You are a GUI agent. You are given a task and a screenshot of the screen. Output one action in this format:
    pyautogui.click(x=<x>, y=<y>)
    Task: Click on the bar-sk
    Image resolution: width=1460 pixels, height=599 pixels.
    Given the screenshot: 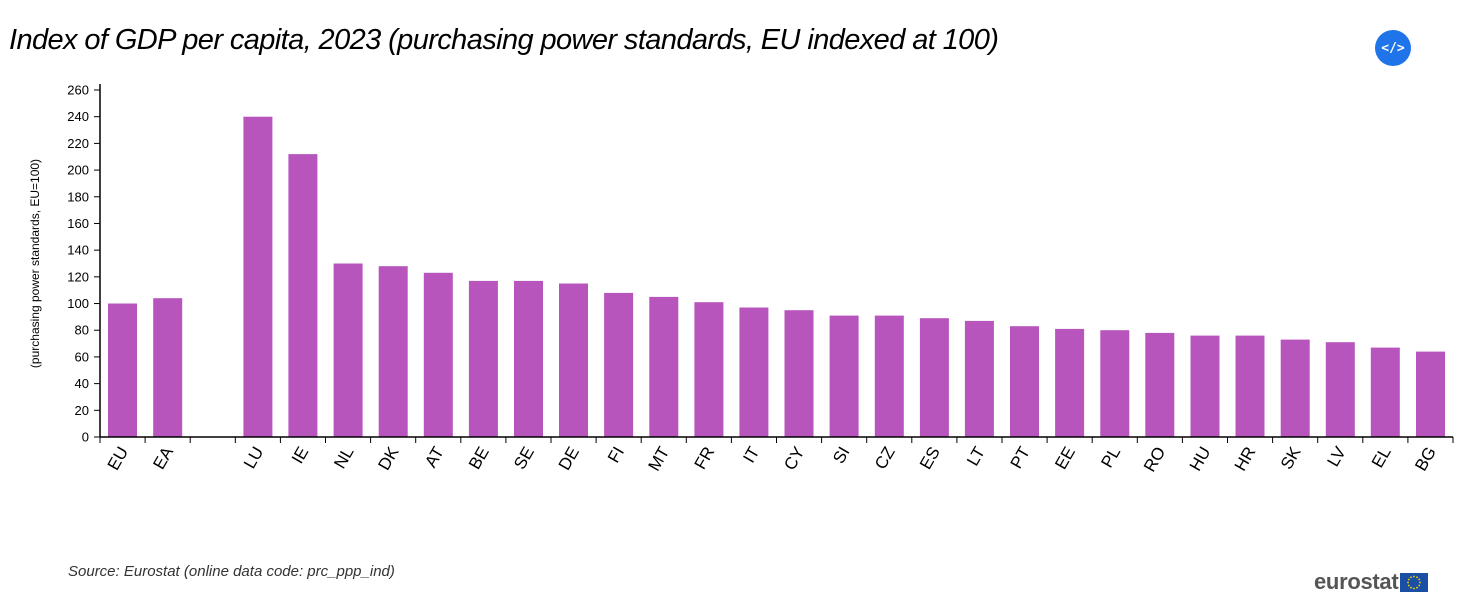 What is the action you would take?
    pyautogui.click(x=1295, y=388)
    